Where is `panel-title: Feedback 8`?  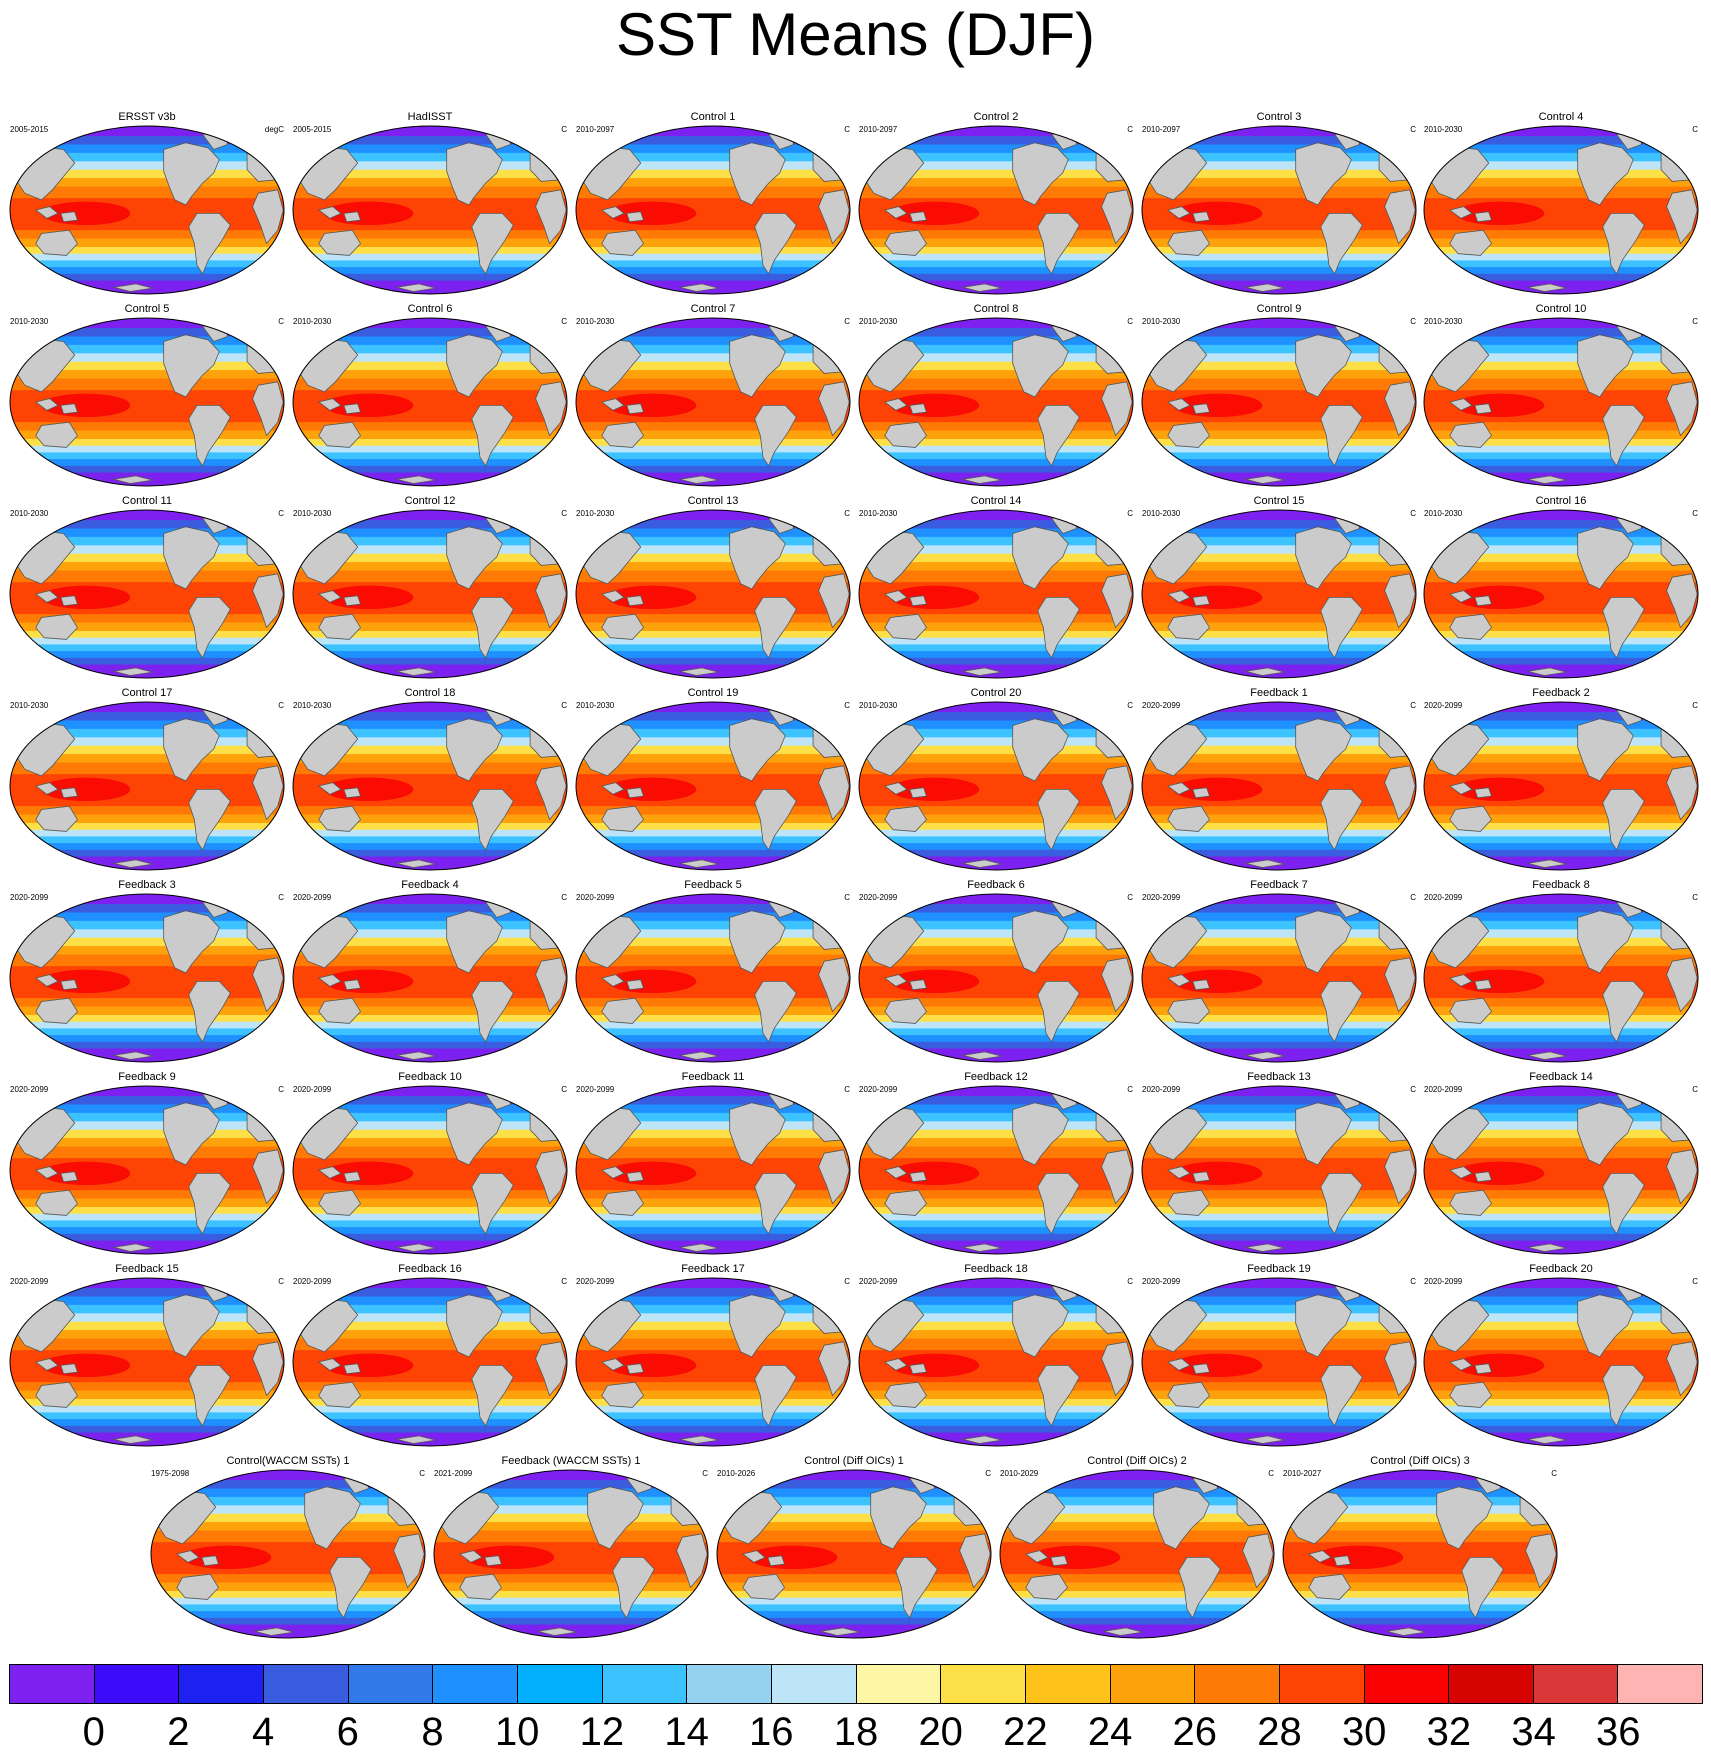
panel-title: Feedback 8 is located at coordinates (1561, 885).